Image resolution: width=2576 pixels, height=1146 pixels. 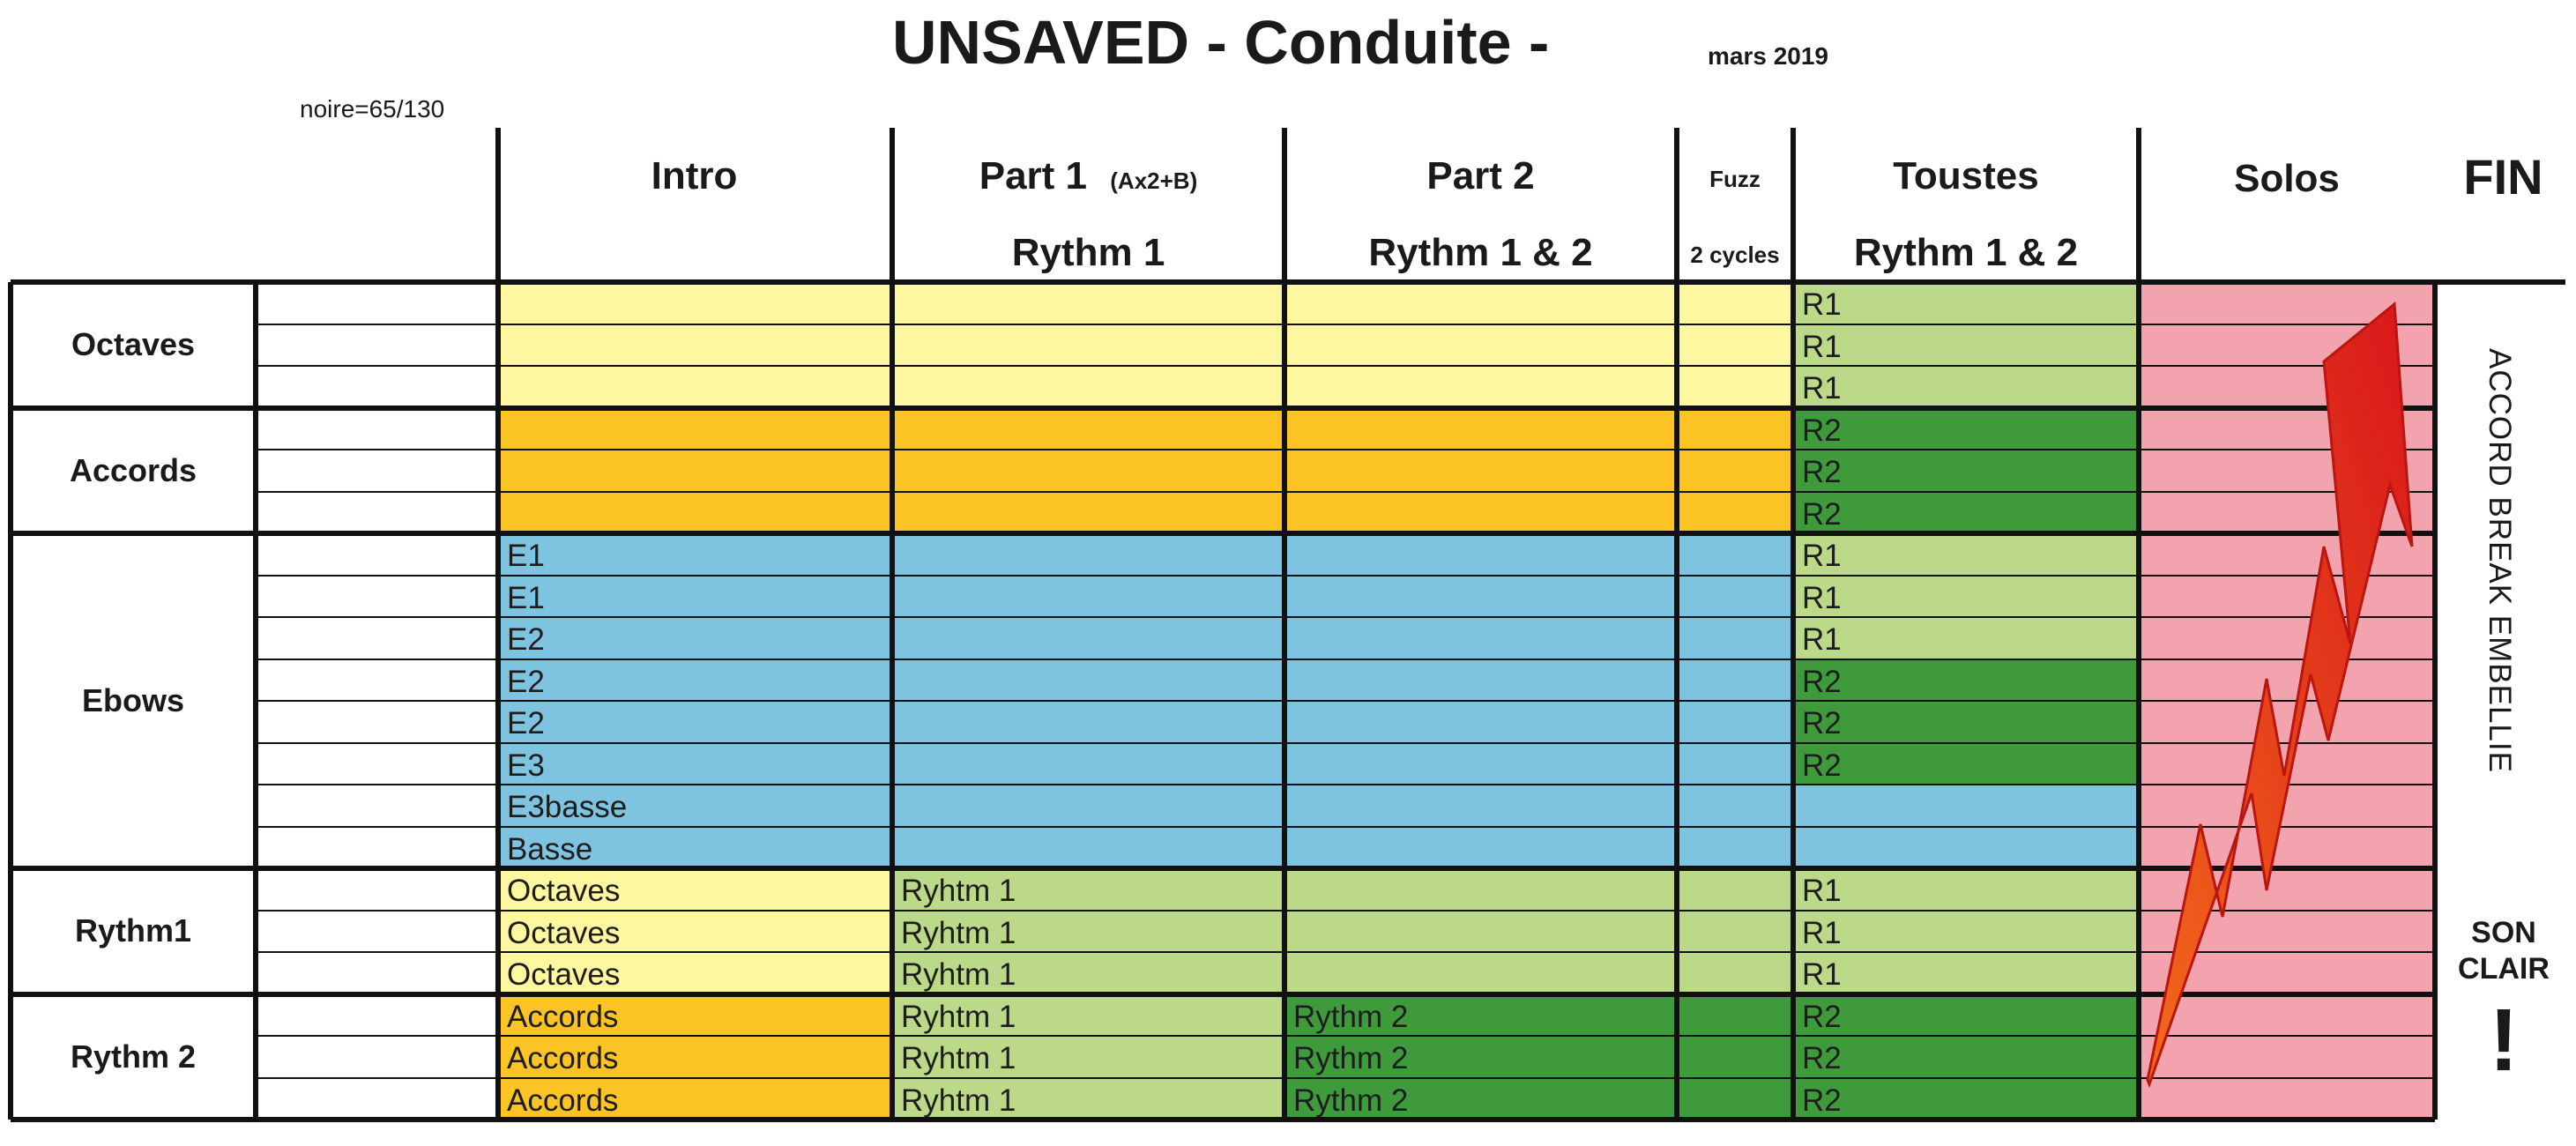 What do you see at coordinates (133, 1056) in the screenshot?
I see `part-label: Rythm 2` at bounding box center [133, 1056].